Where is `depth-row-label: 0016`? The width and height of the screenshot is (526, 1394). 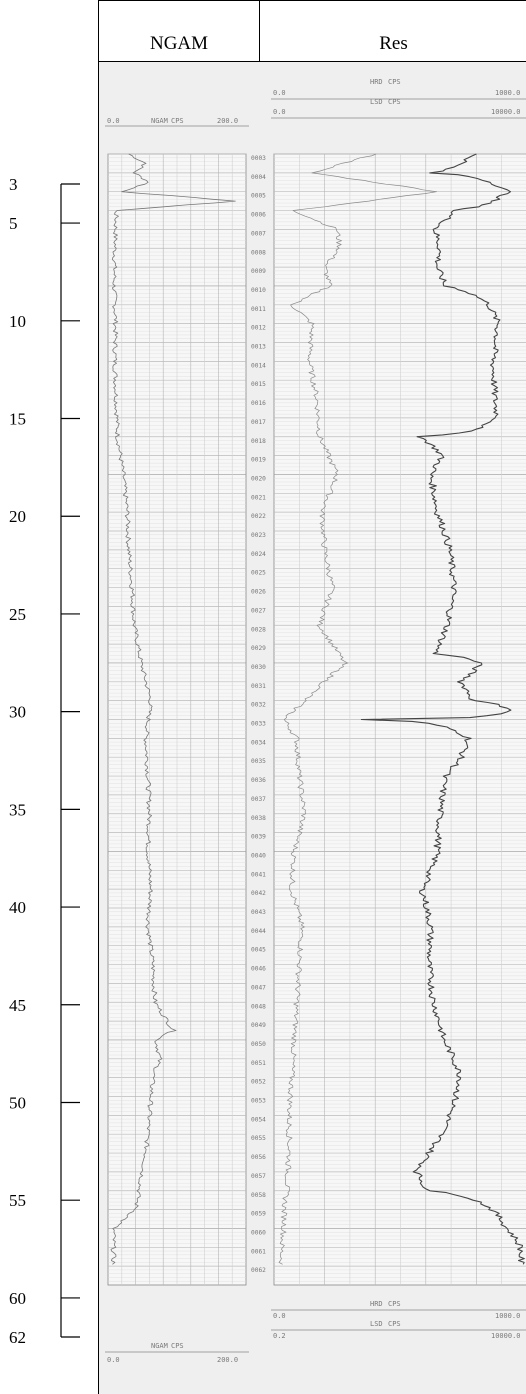 depth-row-label: 0016 is located at coordinates (258, 403).